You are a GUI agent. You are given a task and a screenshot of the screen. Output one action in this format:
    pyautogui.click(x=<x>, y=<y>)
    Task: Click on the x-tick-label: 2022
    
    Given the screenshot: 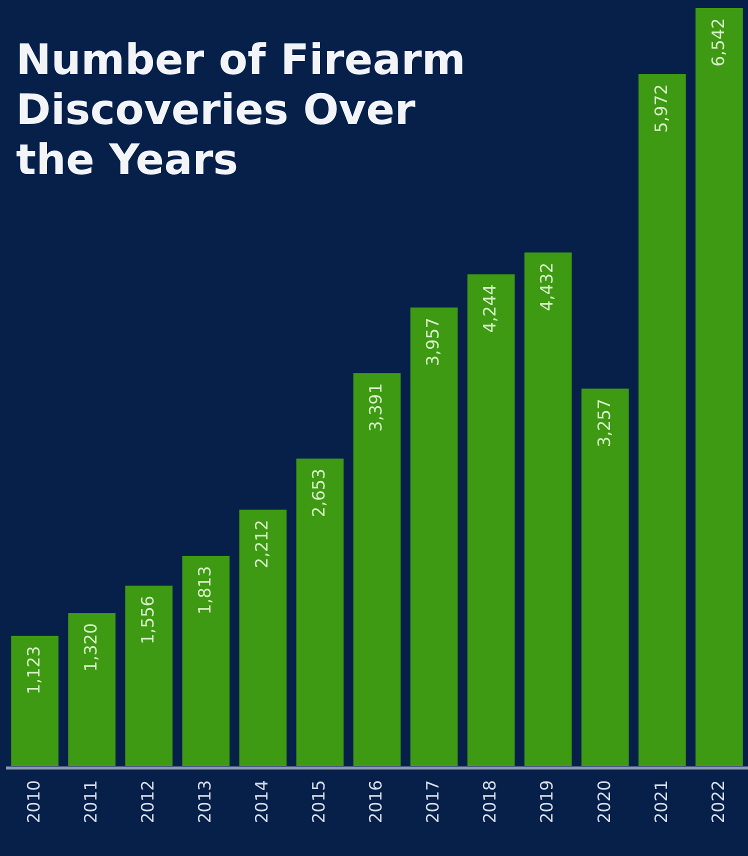 What is the action you would take?
    pyautogui.click(x=718, y=802)
    